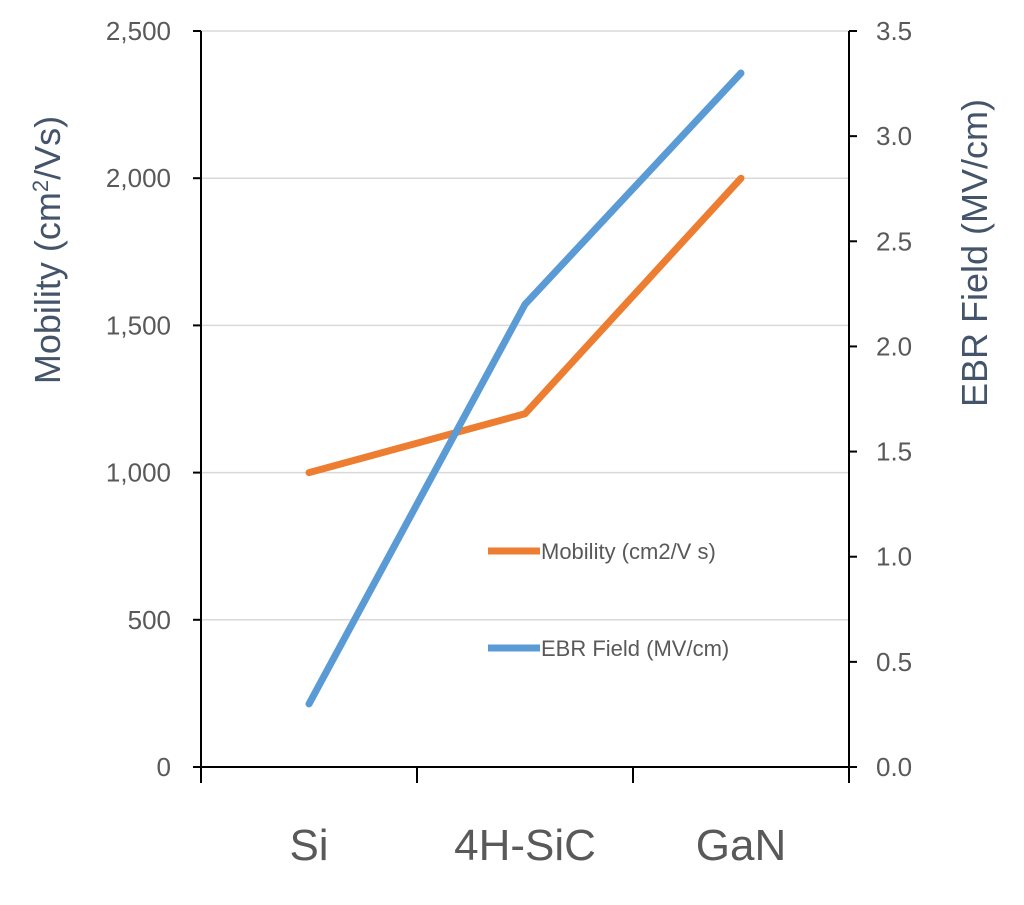 This screenshot has height=905, width=1024. I want to click on right-tick-label: 2.5, so click(894, 241).